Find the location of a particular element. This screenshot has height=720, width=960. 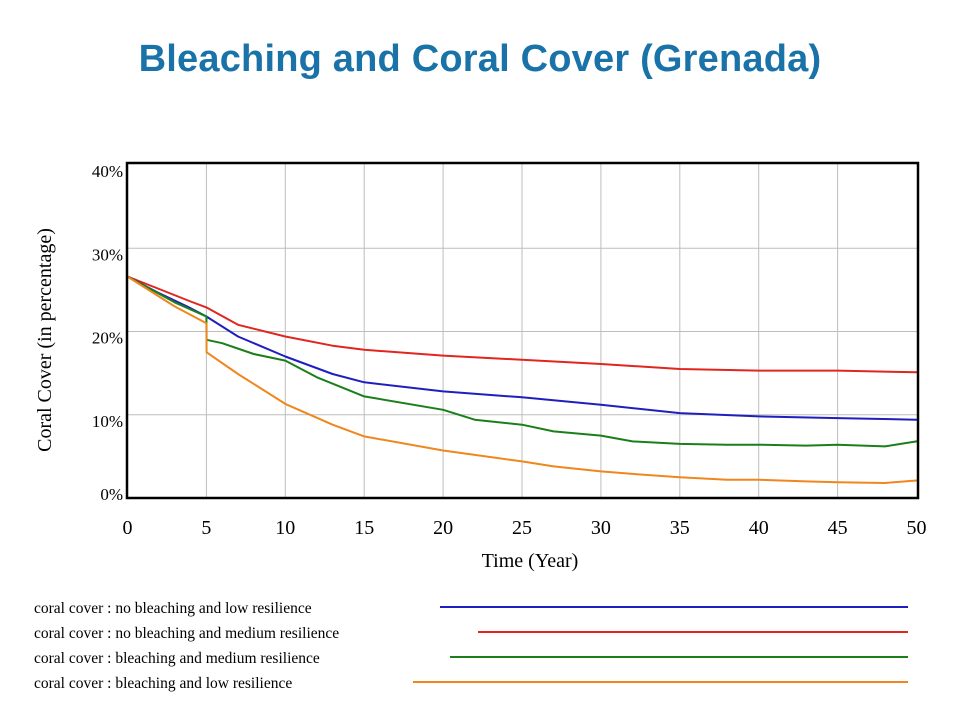

x-tick-label: 35 is located at coordinates (680, 528).